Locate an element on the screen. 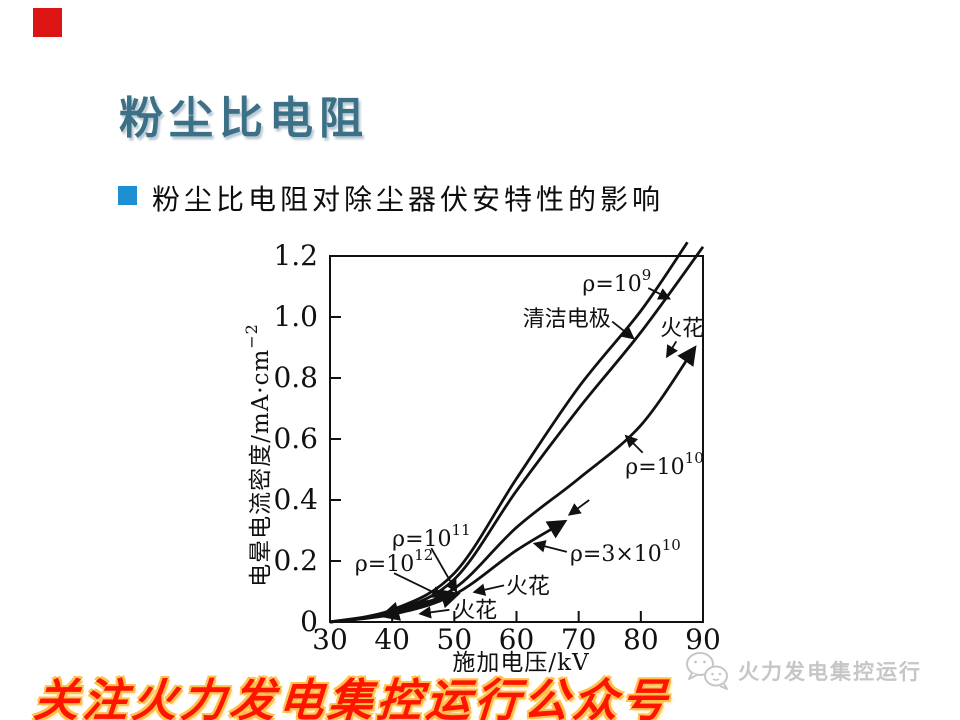  x-tick-label: 70 is located at coordinates (579, 639).